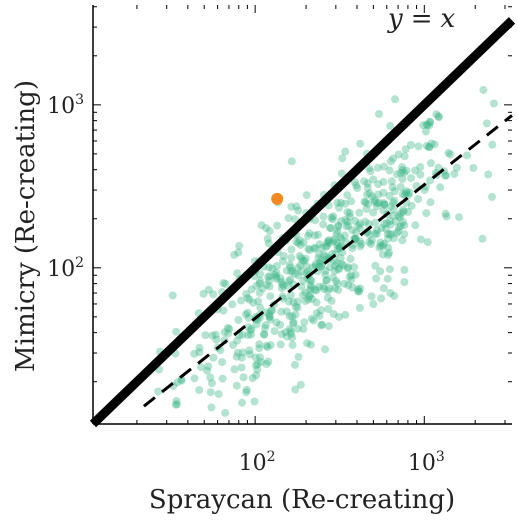 This screenshot has width=517, height=524. I want to click on y-axis-title: Mimicry (Re-creating), so click(26, 226).